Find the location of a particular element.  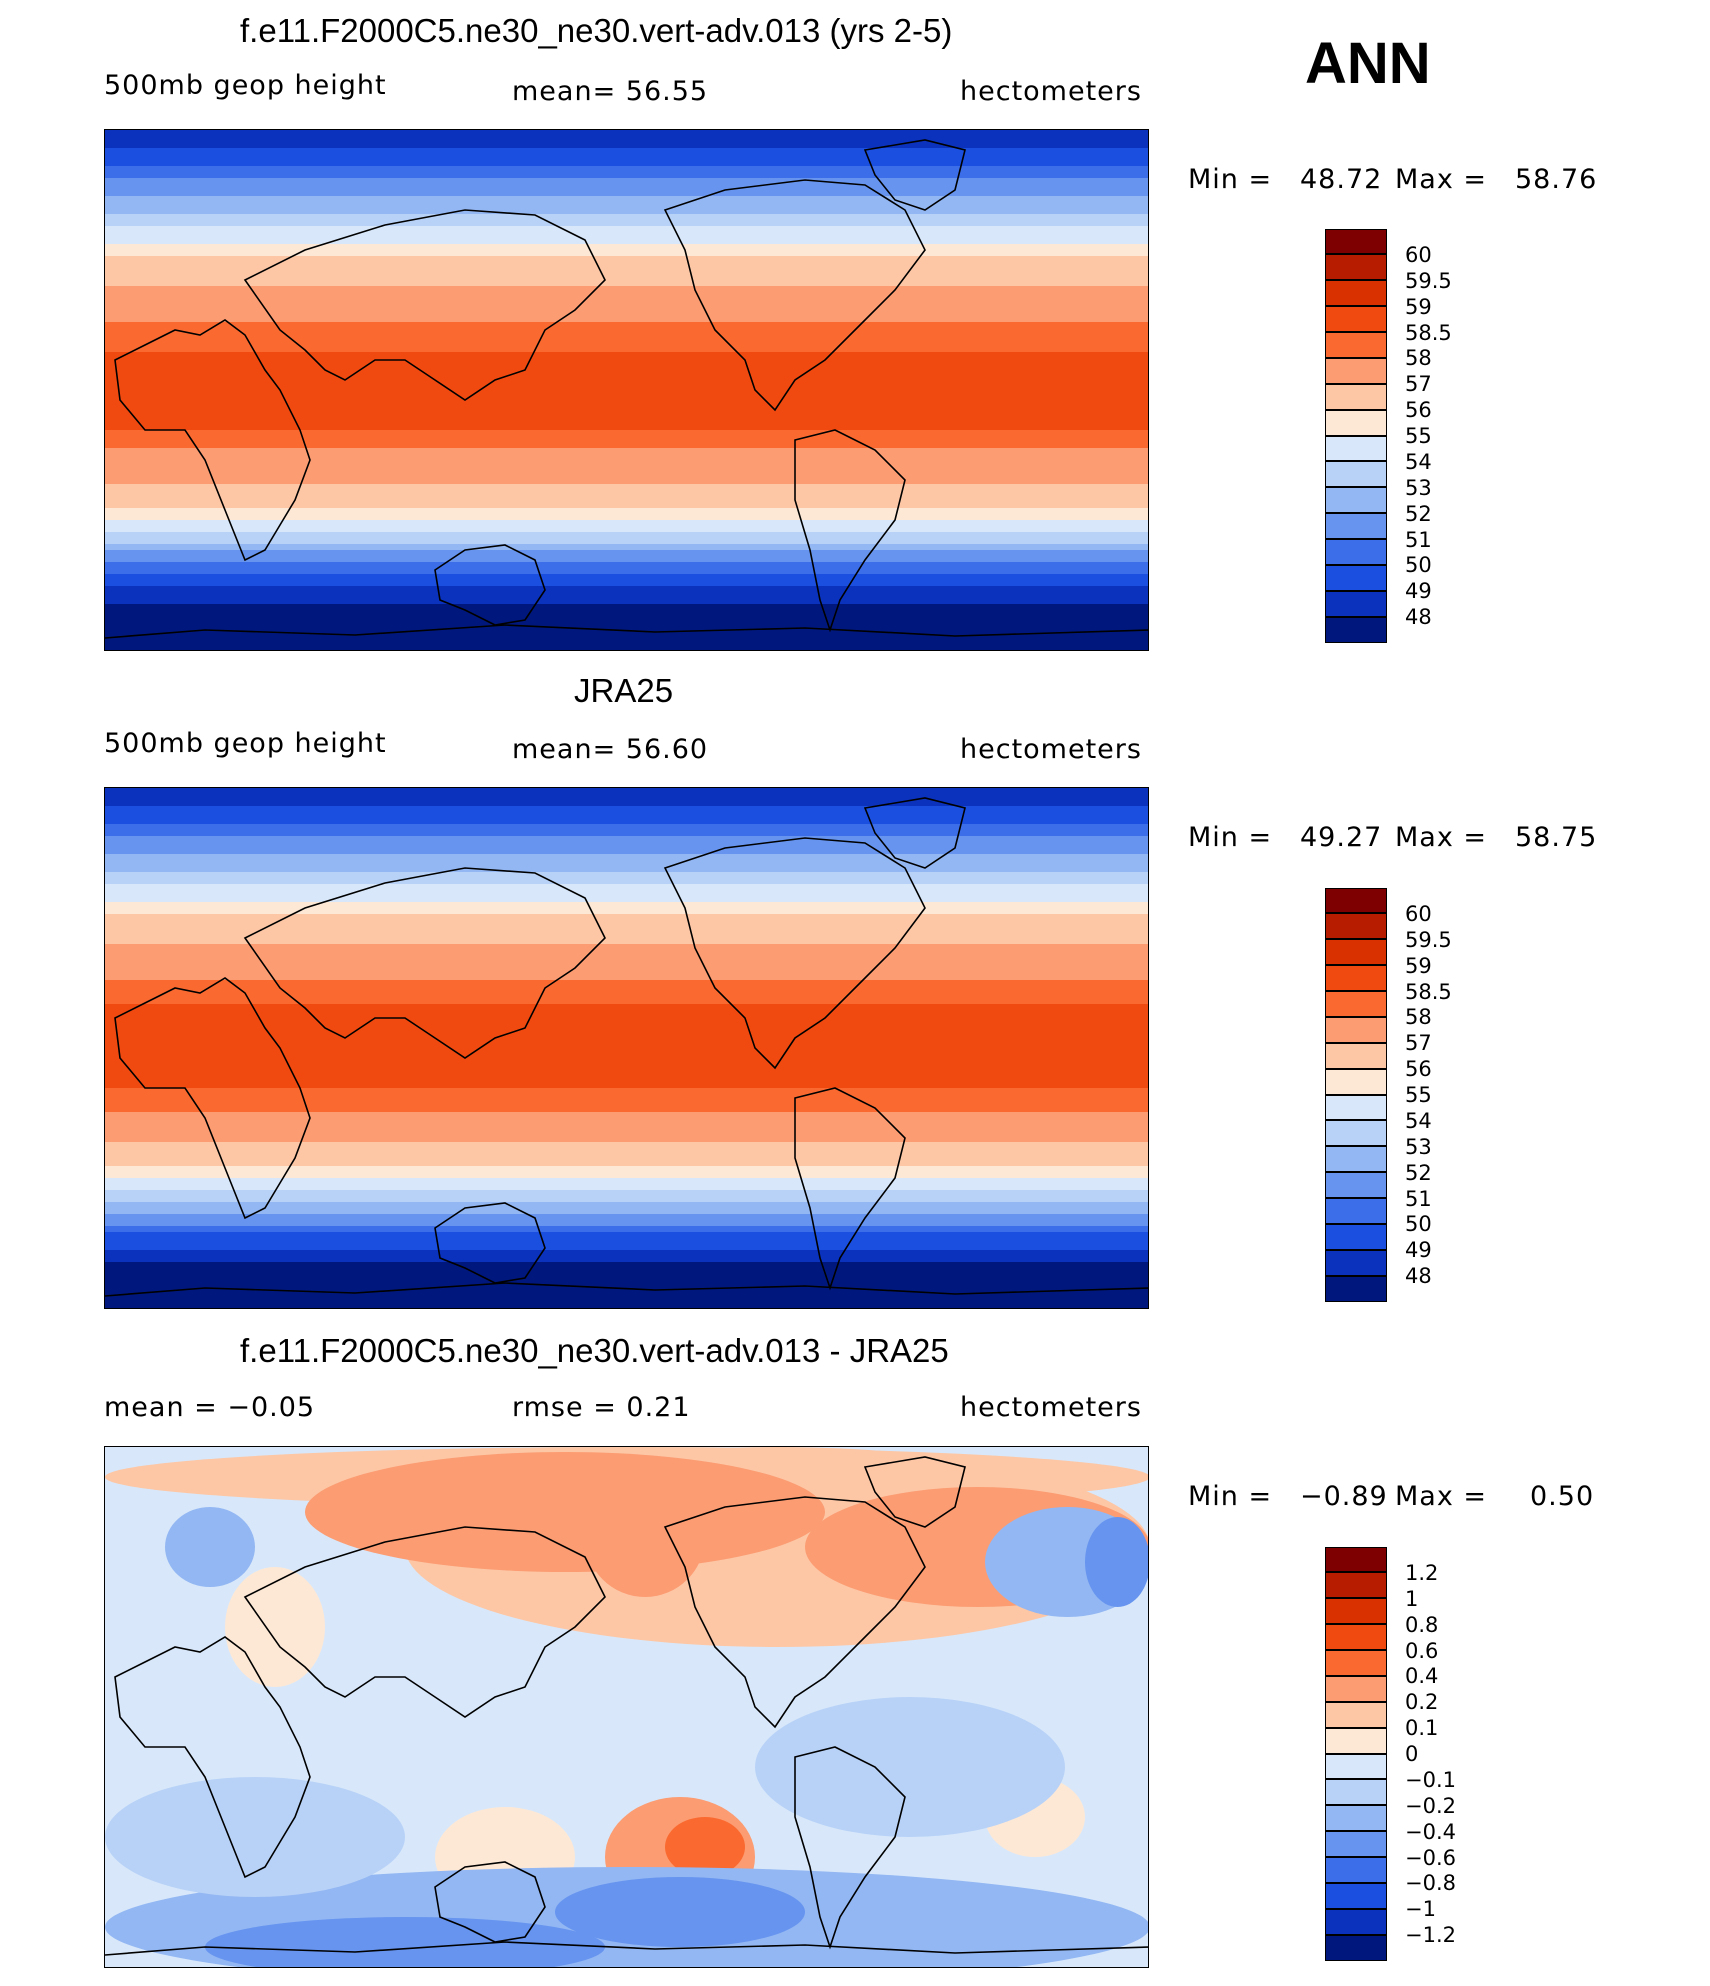

panel-2-max-label: Max = is located at coordinates (1441, 837).